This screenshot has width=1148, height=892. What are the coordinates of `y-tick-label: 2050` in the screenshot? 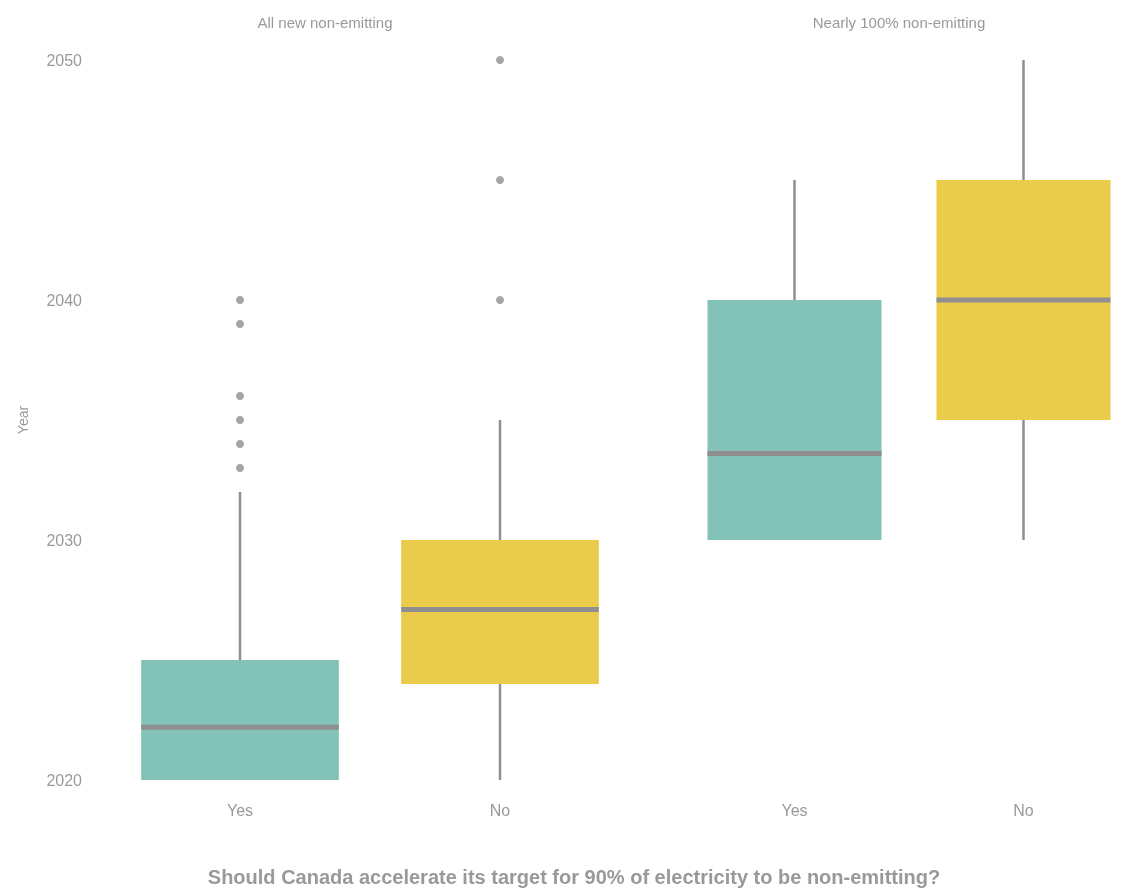 It's located at (64, 60).